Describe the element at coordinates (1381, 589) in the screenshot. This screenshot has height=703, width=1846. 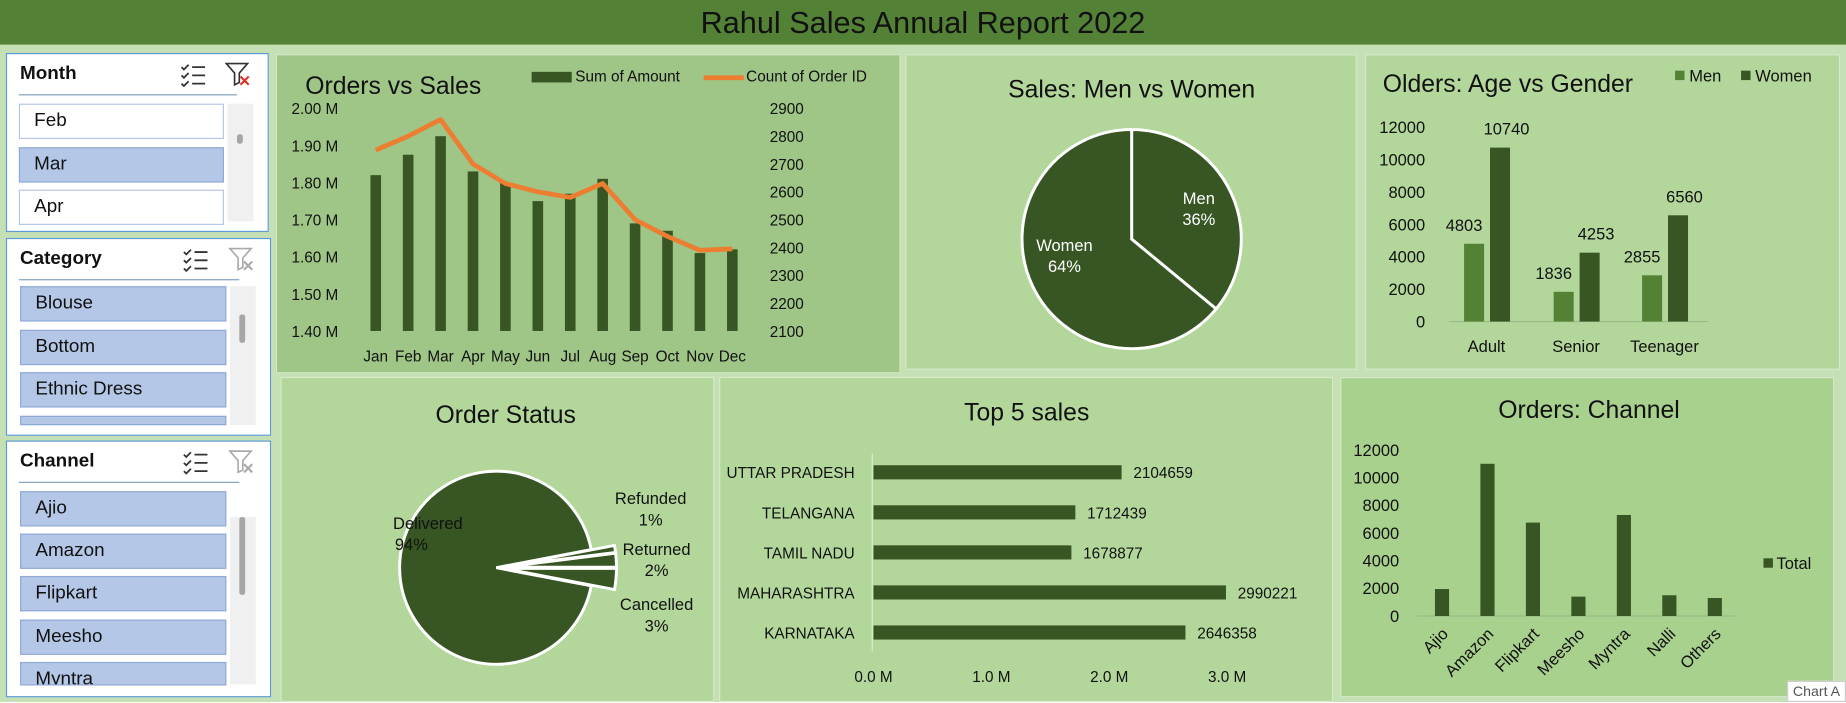
I see `tick-label: 2000` at that location.